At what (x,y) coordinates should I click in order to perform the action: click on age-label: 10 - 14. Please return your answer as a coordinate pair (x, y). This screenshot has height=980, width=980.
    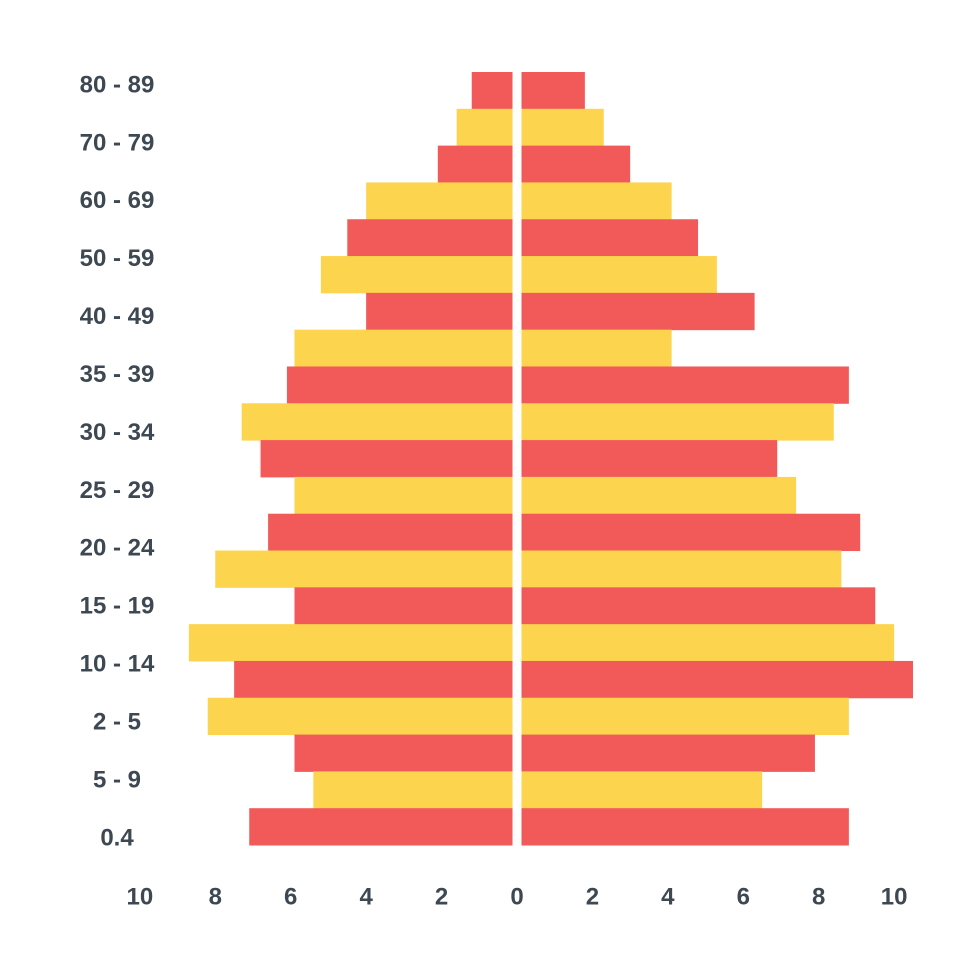
    Looking at the image, I should click on (117, 664).